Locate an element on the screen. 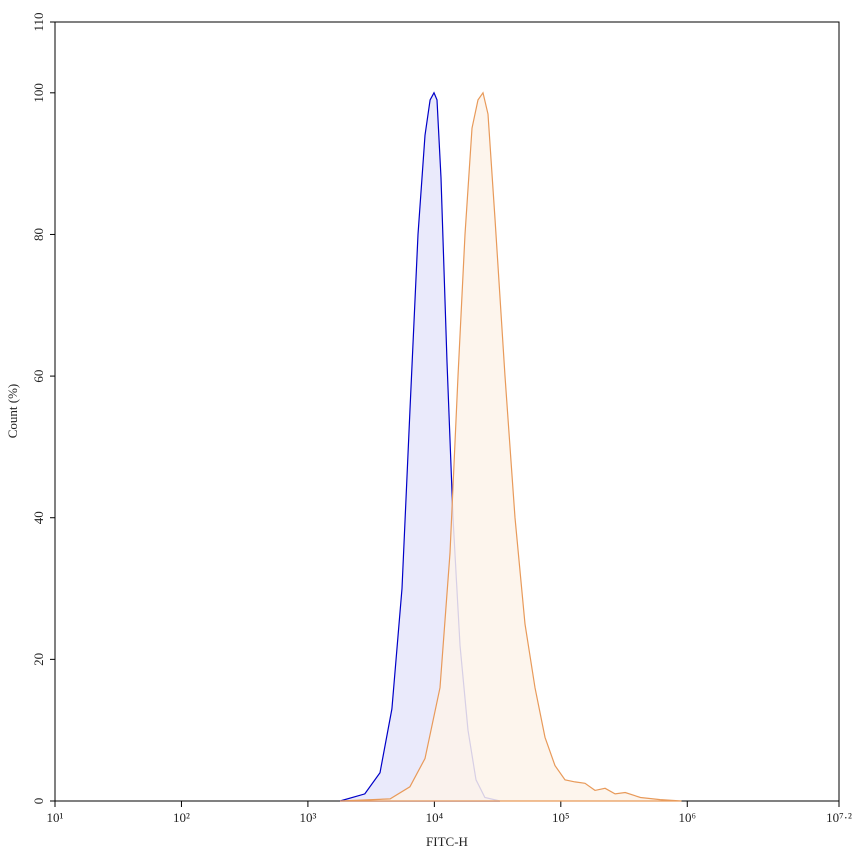 The image size is (853, 856). y-tick-label: 60 is located at coordinates (38, 376).